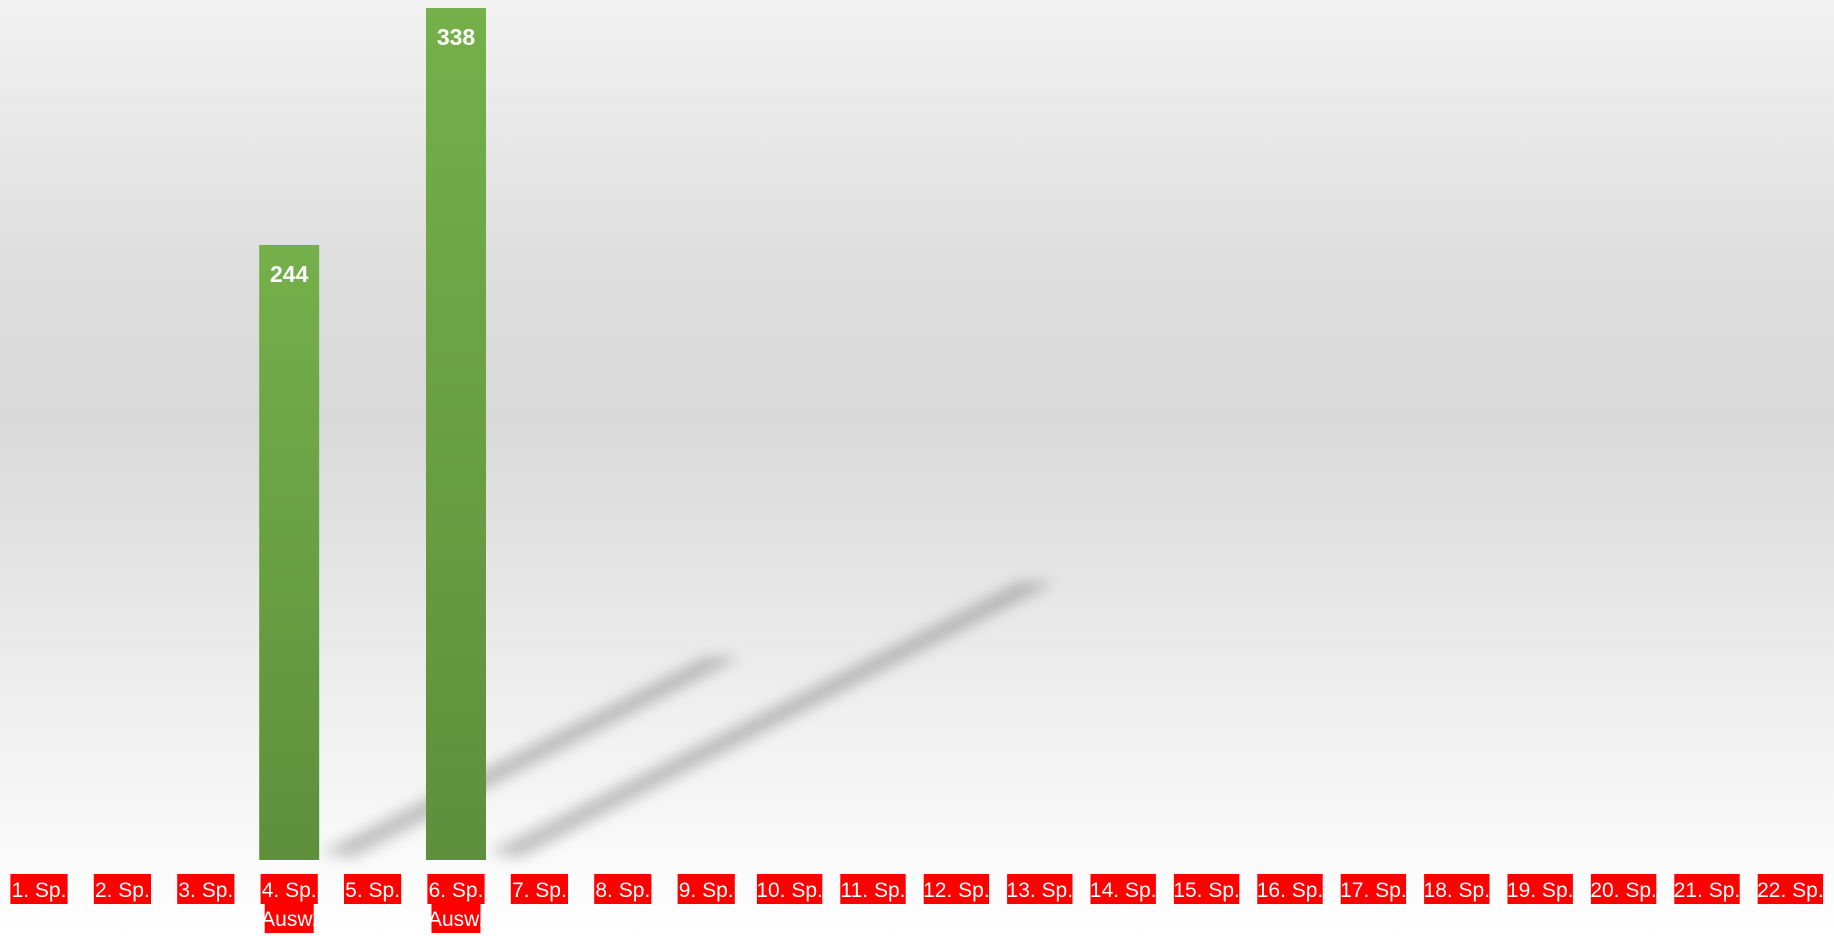 The width and height of the screenshot is (1834, 936). I want to click on category-label-text: 1. Sp., so click(39, 890).